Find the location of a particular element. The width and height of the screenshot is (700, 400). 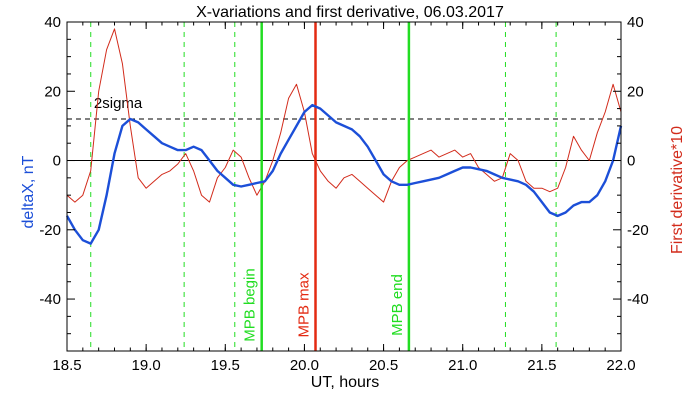

y-tick-label-left-1: -20 is located at coordinates (50, 230).